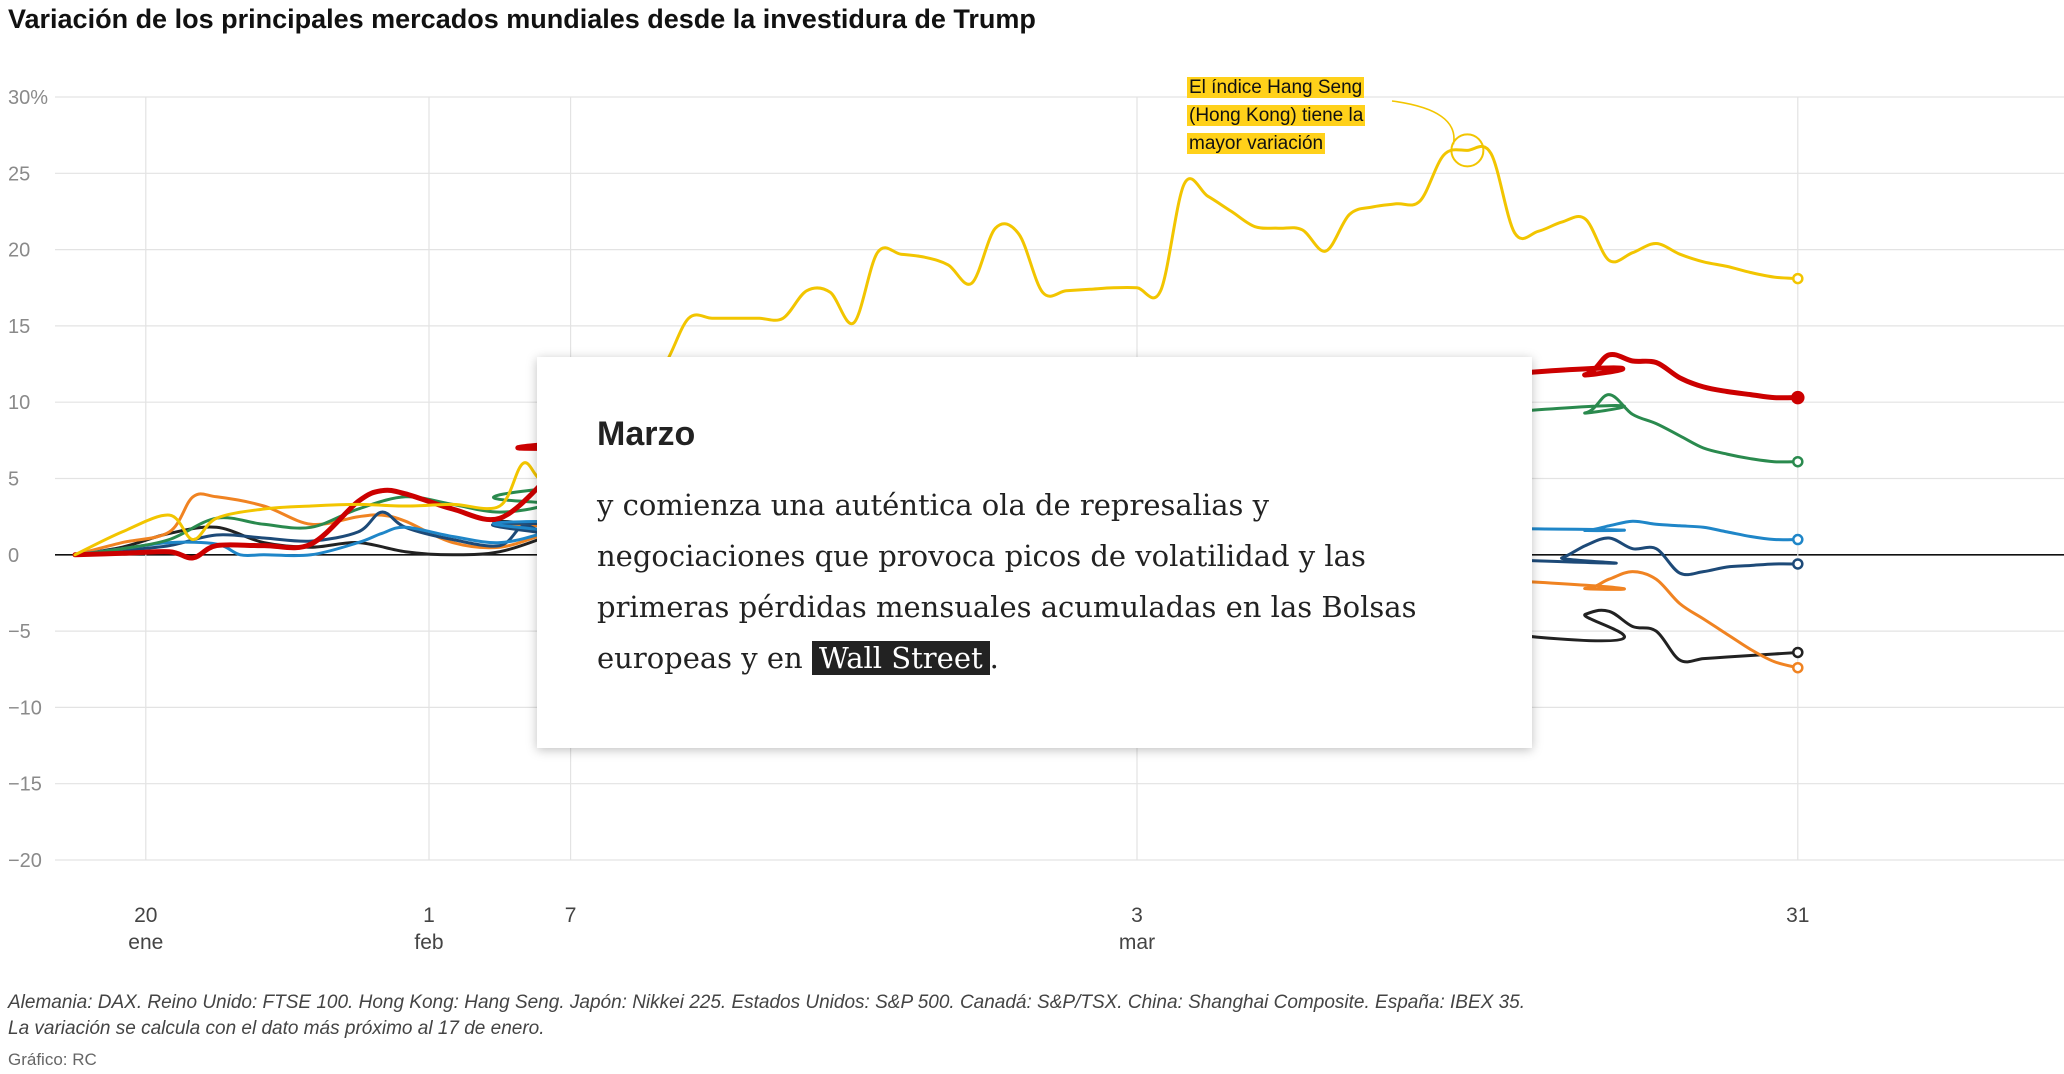 This screenshot has width=2064, height=1074. Describe the element at coordinates (646, 434) in the screenshot. I see `card-title: Marzo` at that location.